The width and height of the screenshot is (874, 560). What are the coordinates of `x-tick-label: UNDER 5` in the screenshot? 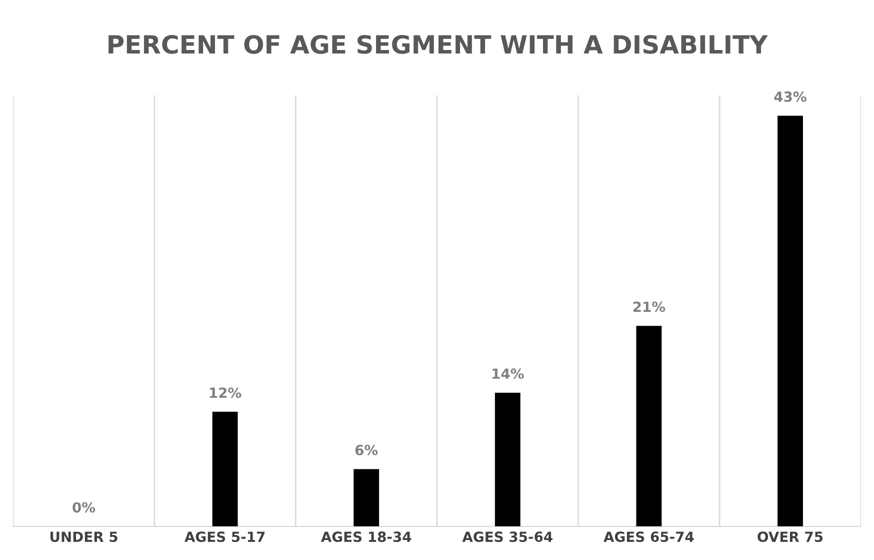 It's located at (84, 537).